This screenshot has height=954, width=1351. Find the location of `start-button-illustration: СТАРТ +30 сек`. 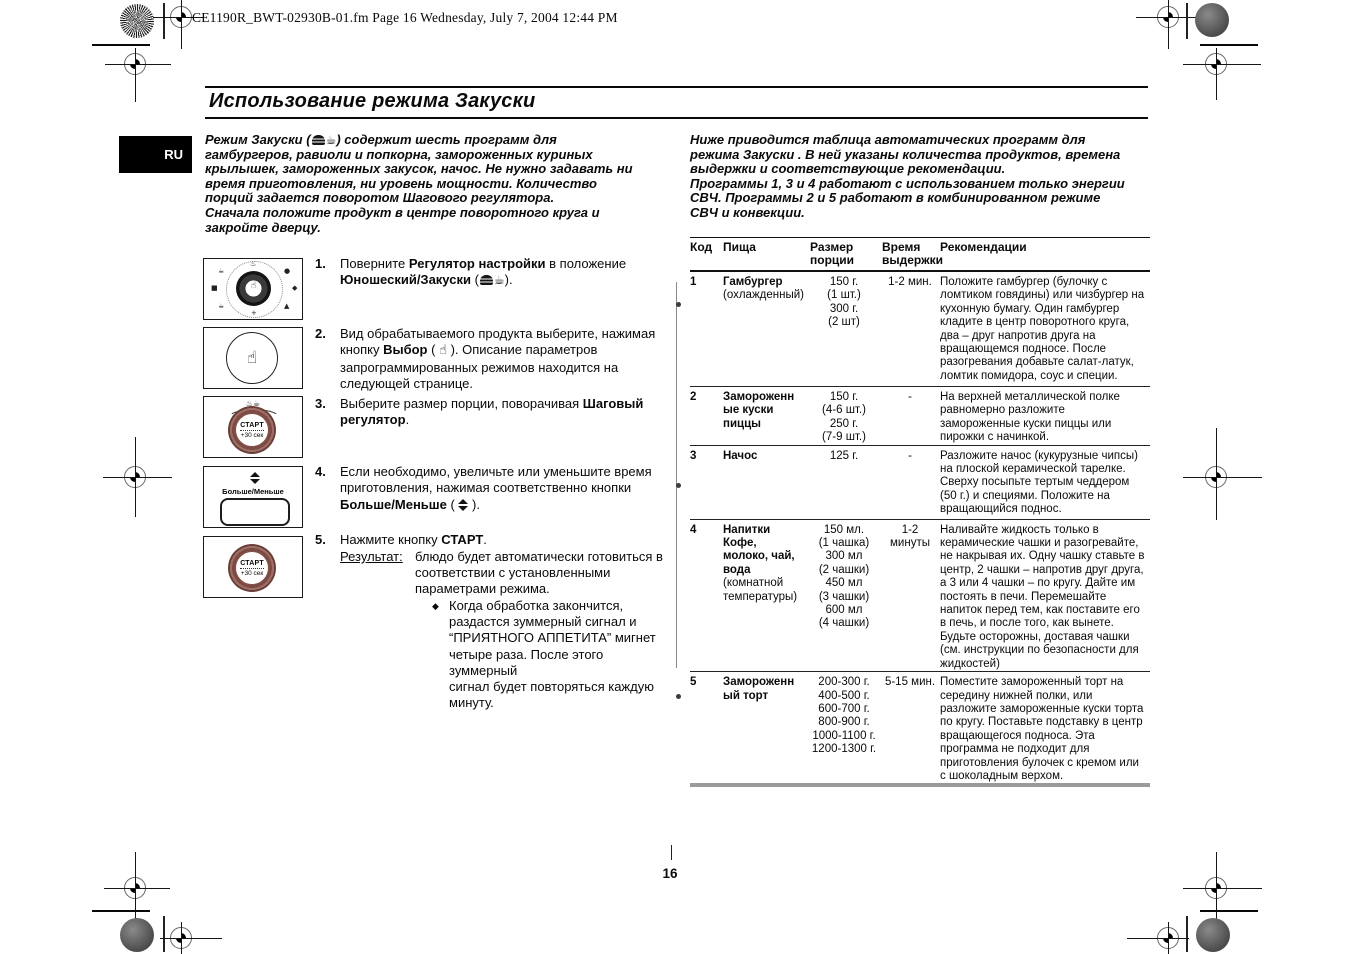

start-button-illustration: СТАРТ +30 сек is located at coordinates (253, 567).